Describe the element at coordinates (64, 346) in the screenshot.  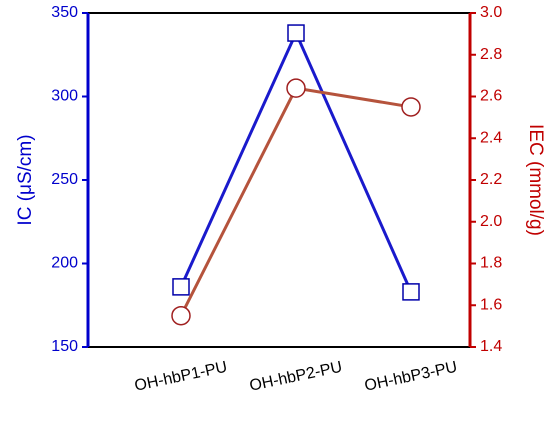
I see `y-tick-label: 150` at that location.